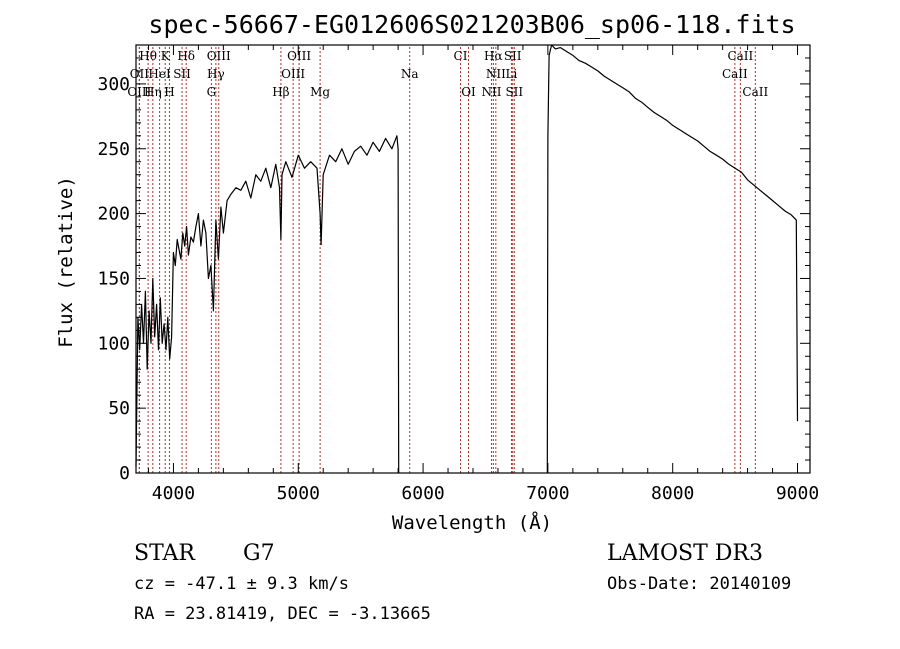 This screenshot has height=649, width=900. I want to click on line-marker-label: H, so click(169, 92).